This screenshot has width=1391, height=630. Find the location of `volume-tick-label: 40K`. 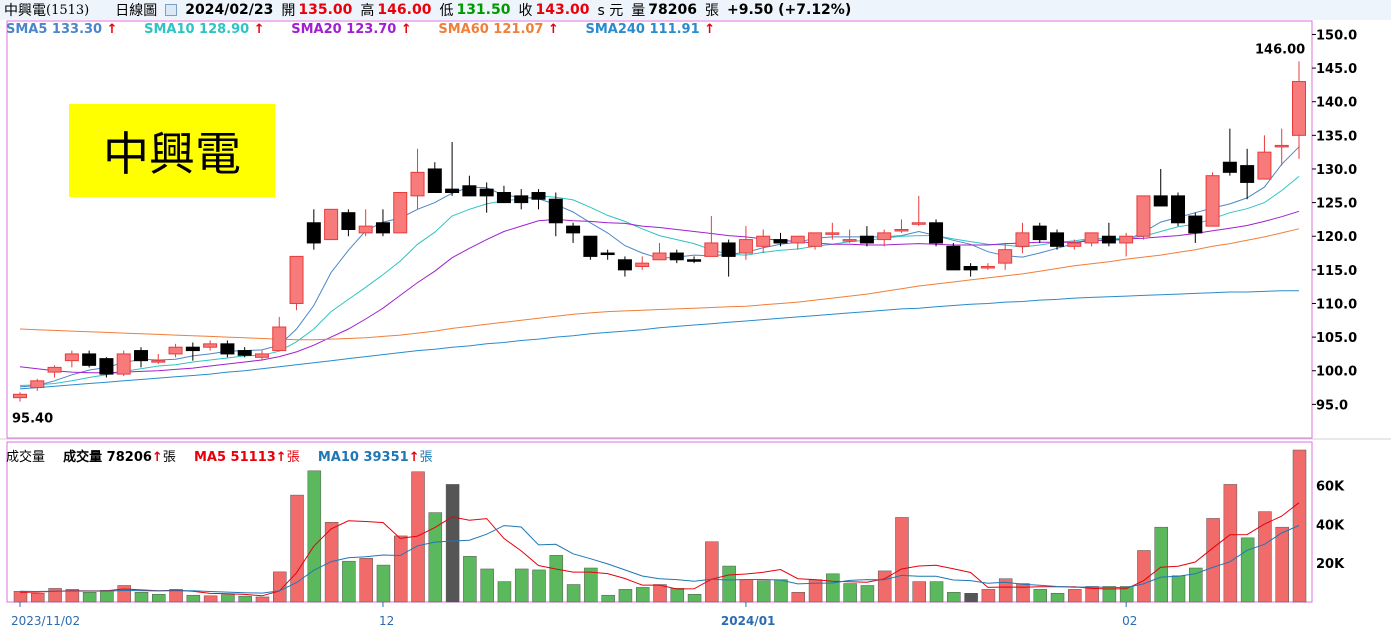

volume-tick-label: 40K is located at coordinates (1330, 525).